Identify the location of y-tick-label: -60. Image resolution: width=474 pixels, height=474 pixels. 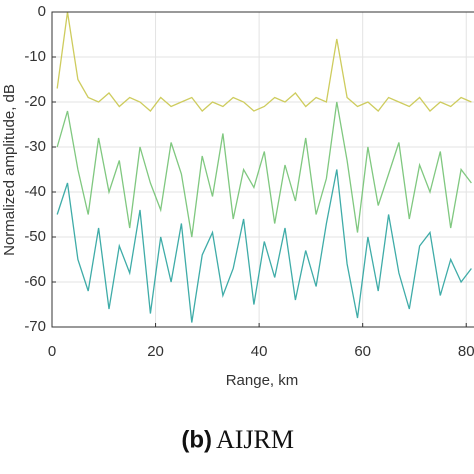
(35, 281).